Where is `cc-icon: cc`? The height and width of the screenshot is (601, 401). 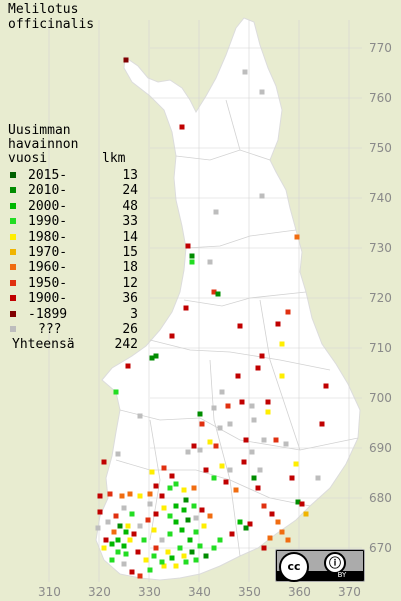
cc-icon: cc is located at coordinates (294, 567).